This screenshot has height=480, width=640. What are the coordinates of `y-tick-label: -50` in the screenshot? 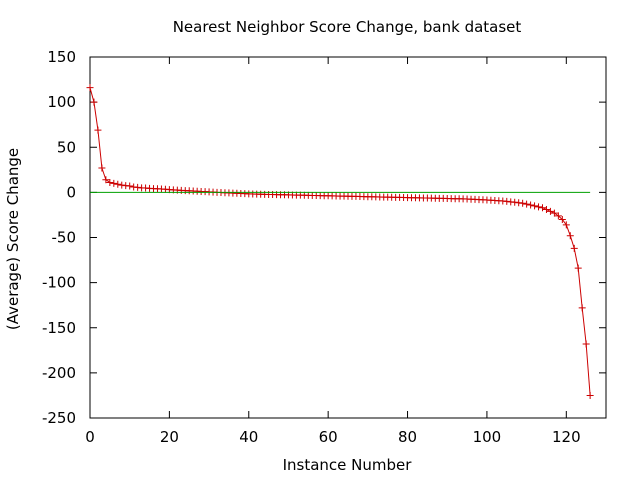 It's located at (64, 238).